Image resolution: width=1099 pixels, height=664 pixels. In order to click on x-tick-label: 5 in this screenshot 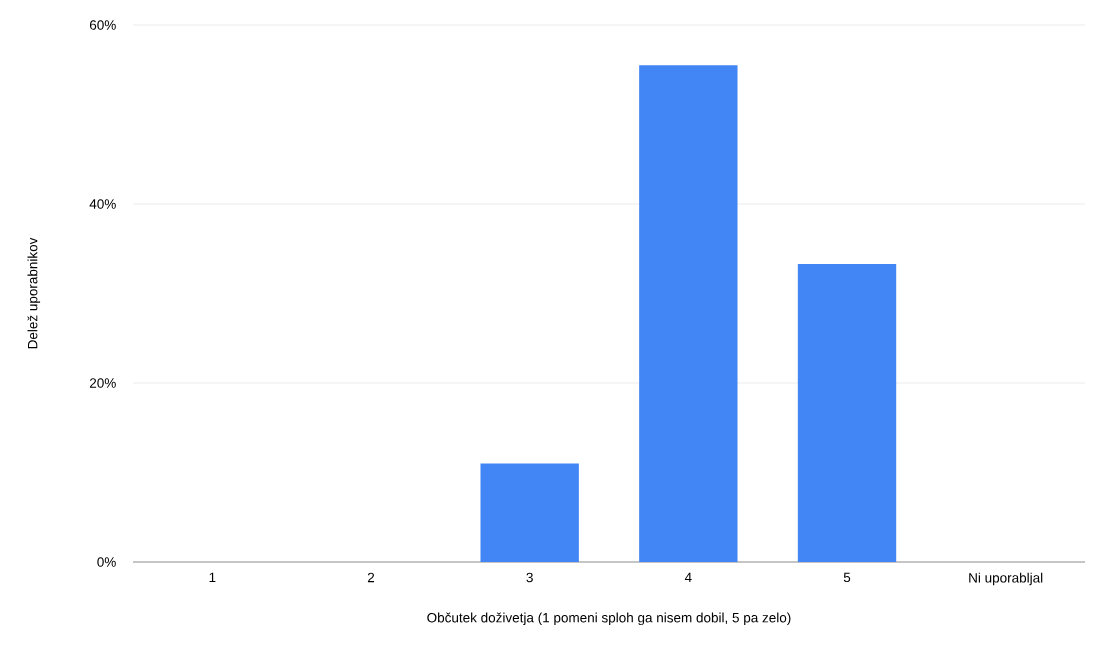, I will do `click(847, 577)`.